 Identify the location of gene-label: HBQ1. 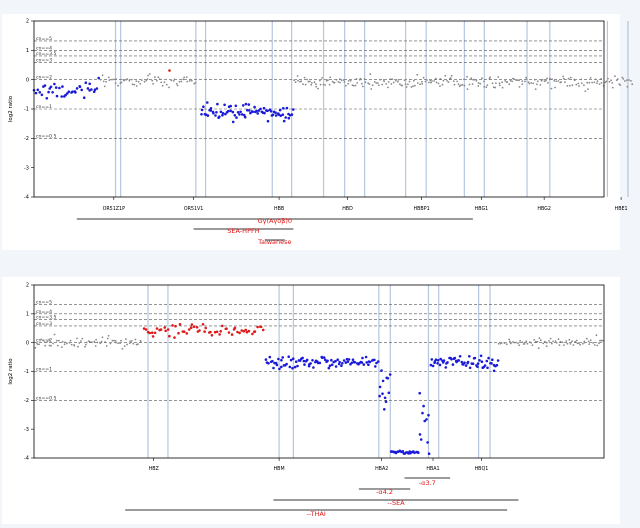
(482, 469).